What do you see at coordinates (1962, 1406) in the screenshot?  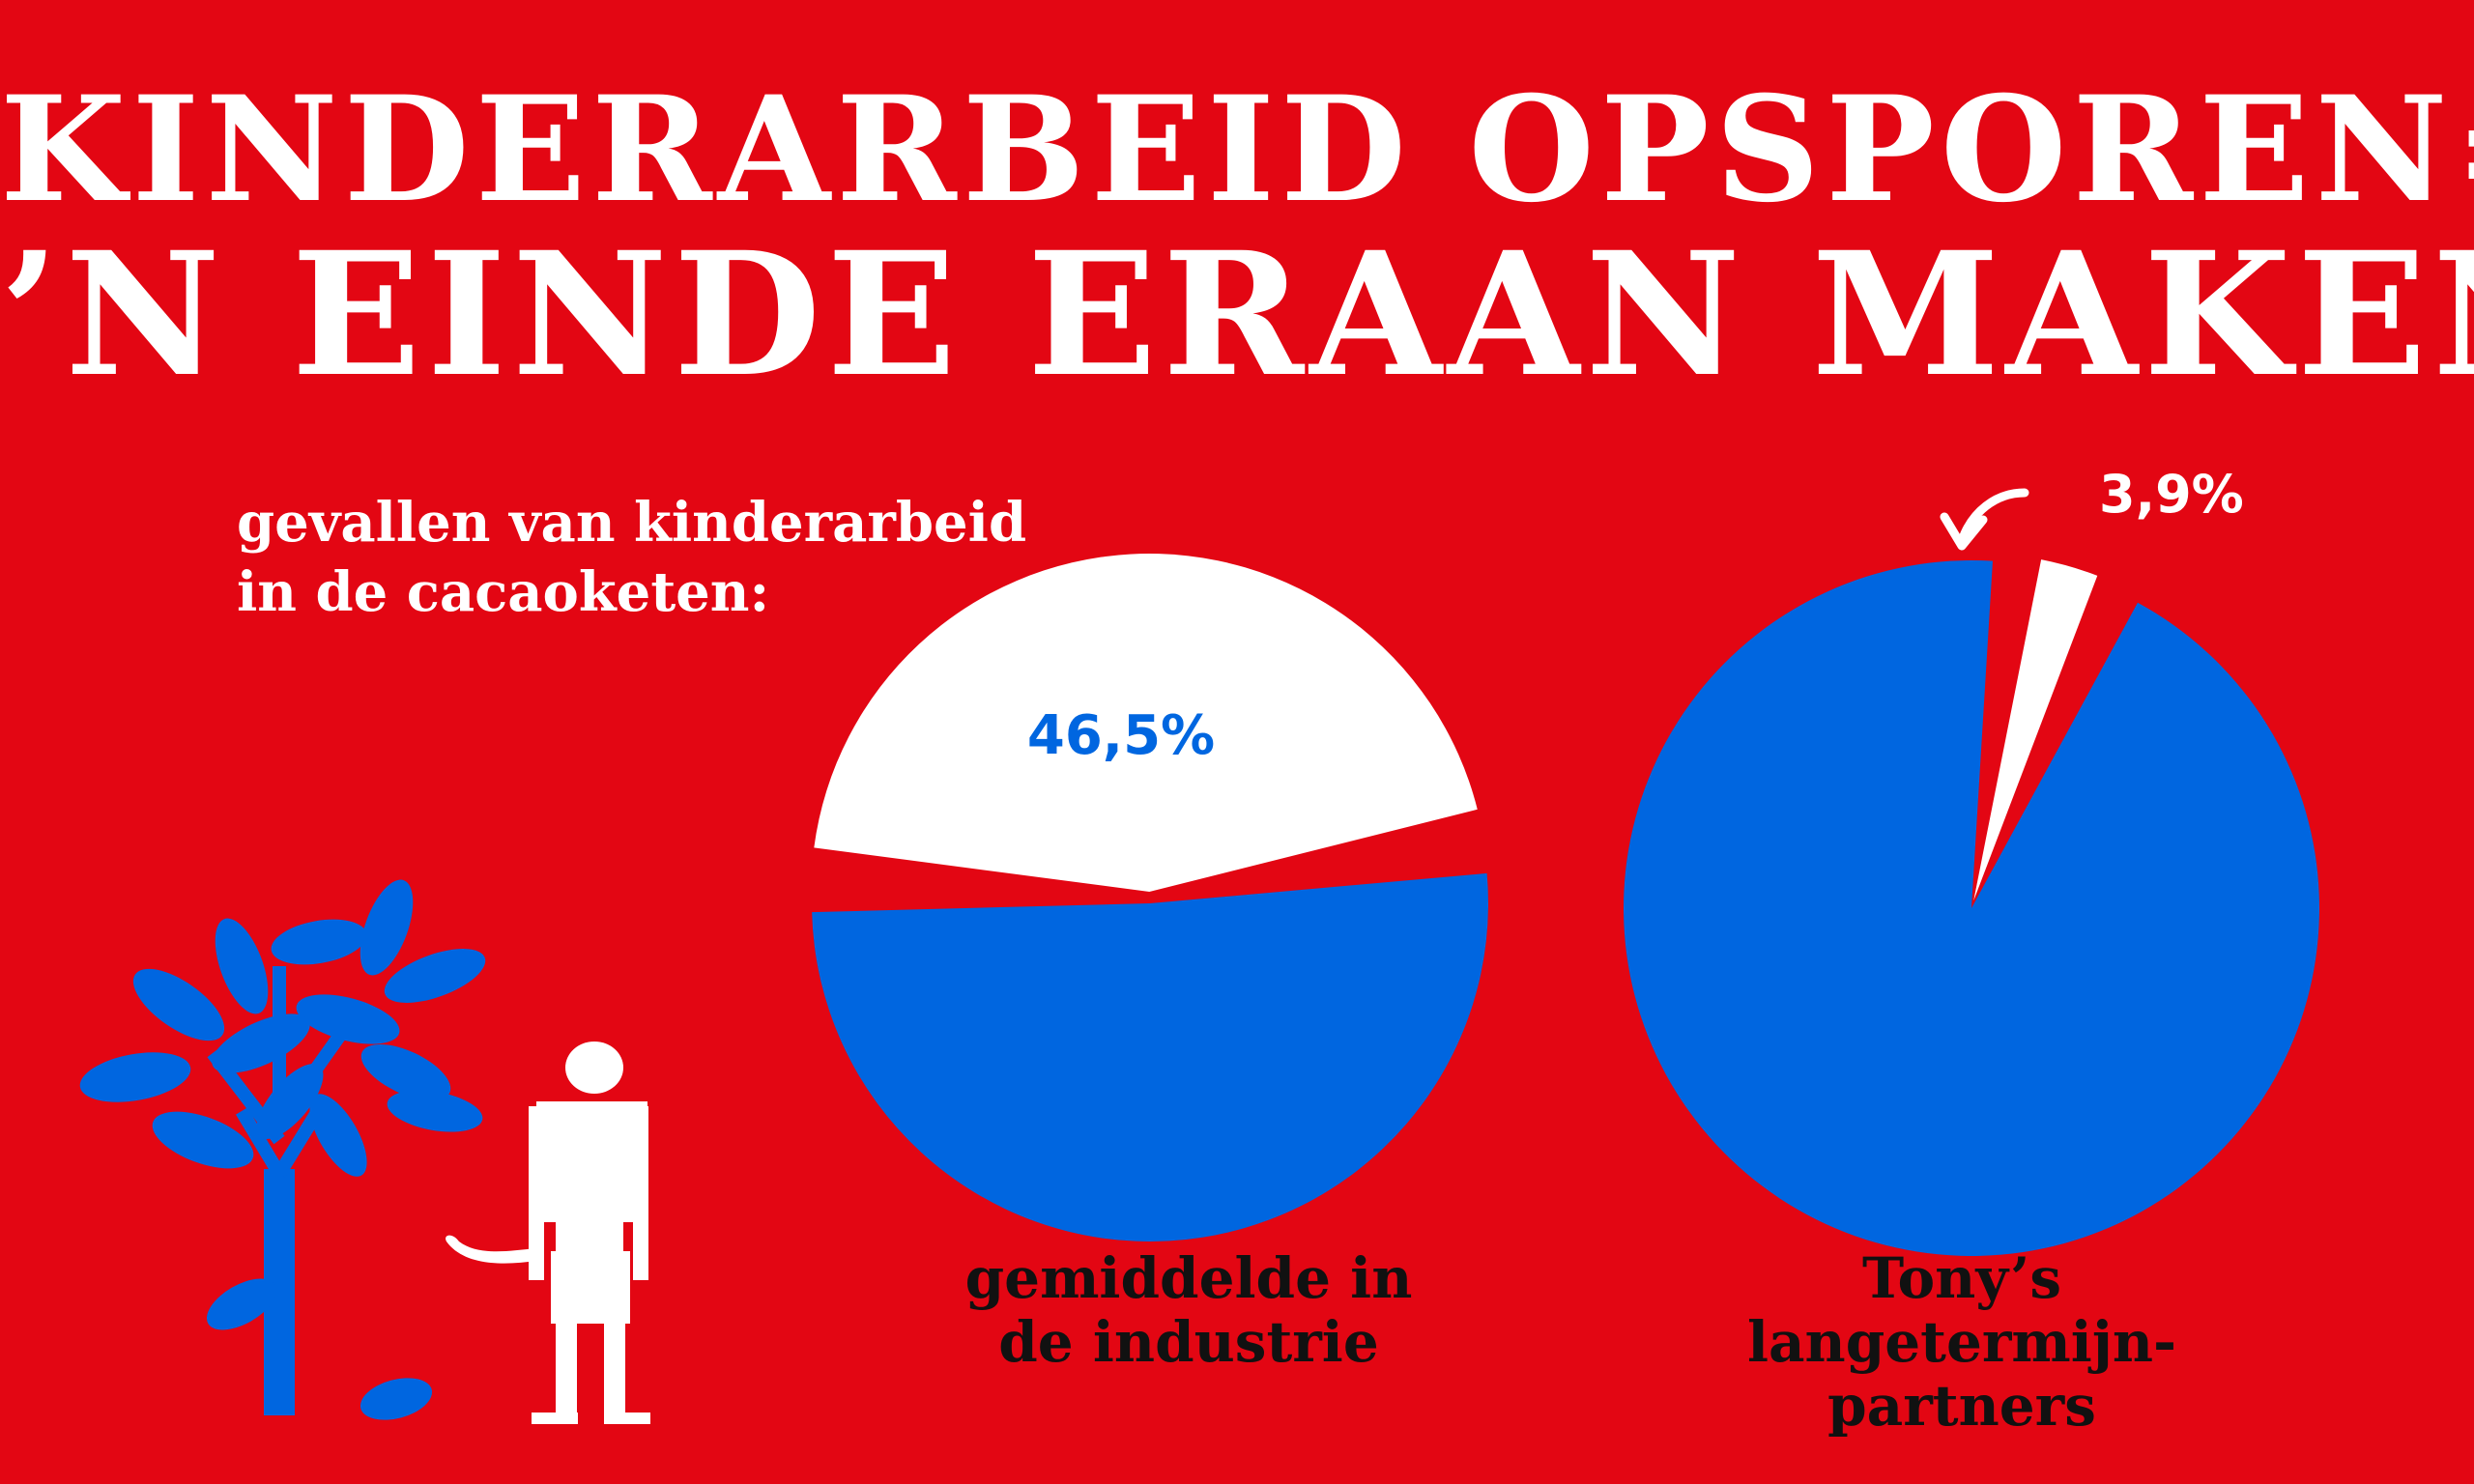 I see `caption-line: partners` at bounding box center [1962, 1406].